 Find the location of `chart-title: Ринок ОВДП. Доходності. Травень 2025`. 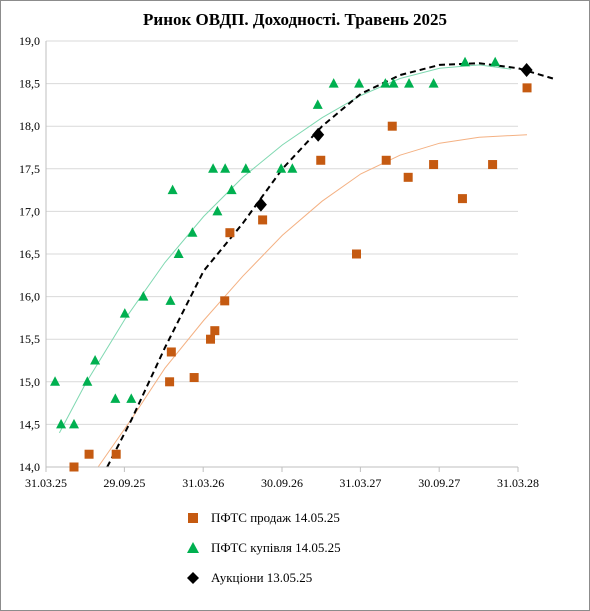

chart-title: Ринок ОВДП. Доходності. Травень 2025 is located at coordinates (295, 19).